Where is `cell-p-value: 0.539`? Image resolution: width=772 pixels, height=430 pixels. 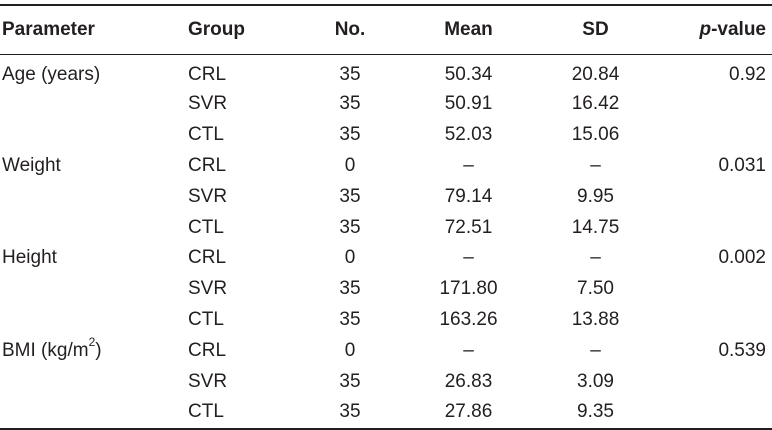 cell-p-value: 0.539 is located at coordinates (742, 350).